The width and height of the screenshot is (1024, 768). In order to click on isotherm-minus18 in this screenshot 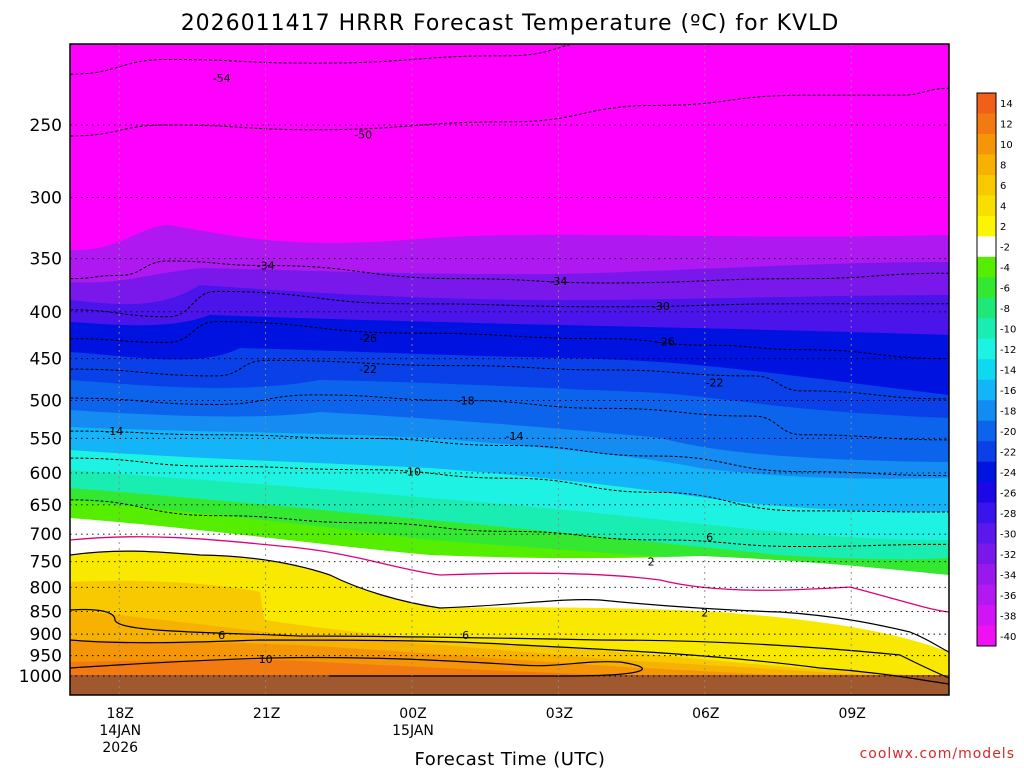, I will do `click(509, 417)`.